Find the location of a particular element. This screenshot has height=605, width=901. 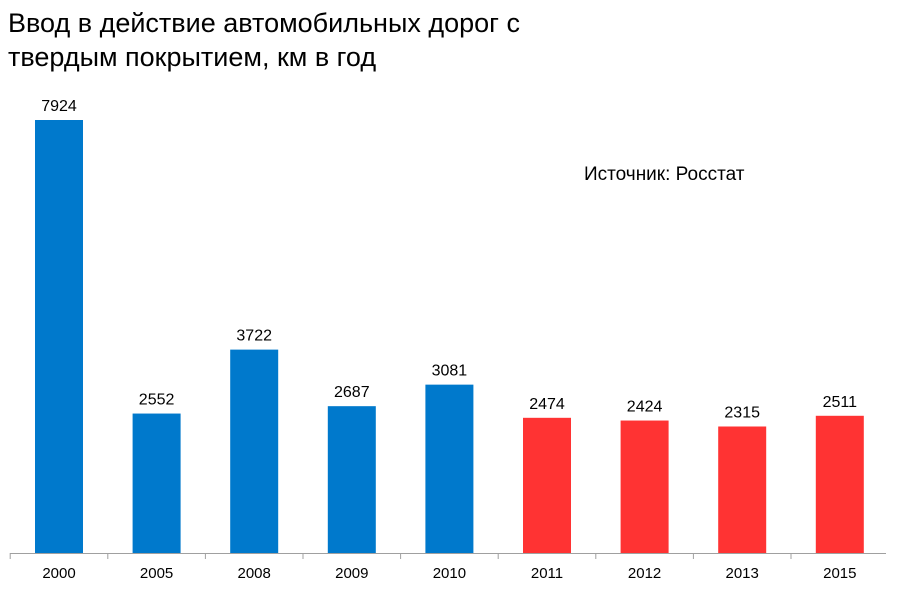

bar-2015 is located at coordinates (839, 484).